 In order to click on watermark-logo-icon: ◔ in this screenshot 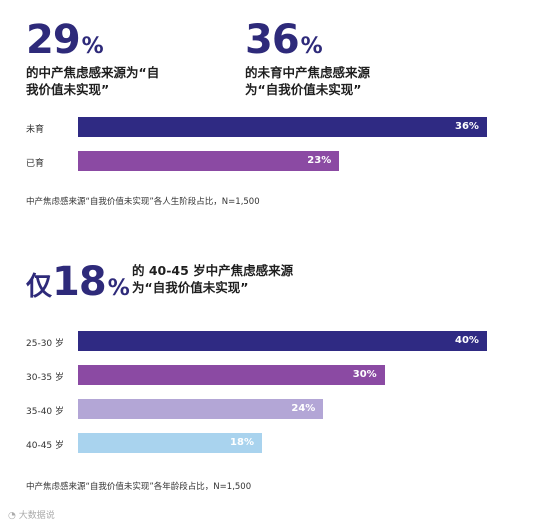, I will do `click(12, 516)`.